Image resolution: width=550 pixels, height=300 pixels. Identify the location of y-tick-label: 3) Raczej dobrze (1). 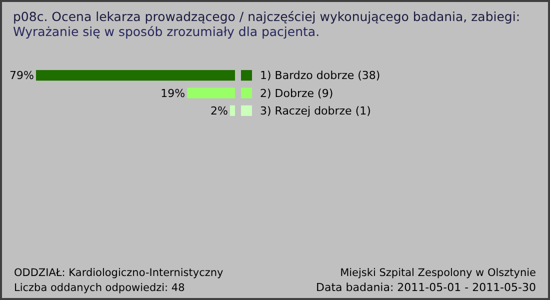
(315, 111).